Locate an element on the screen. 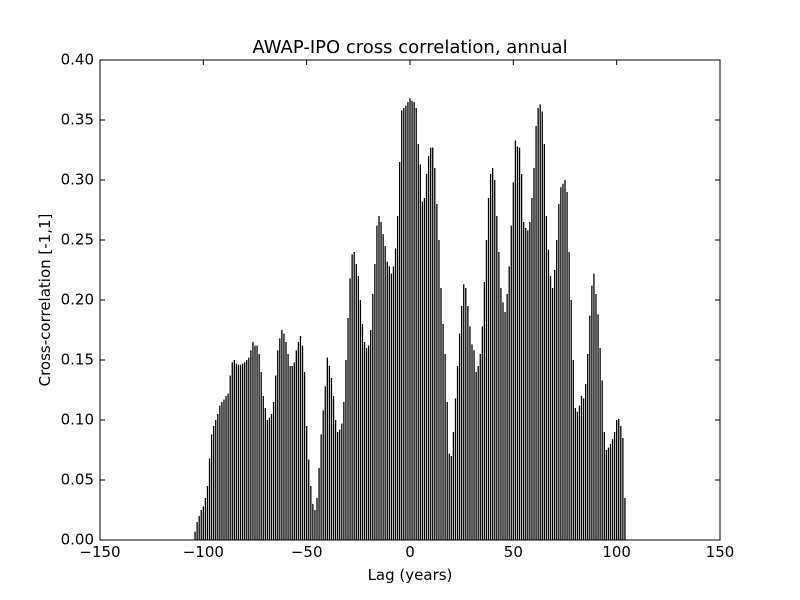  chart-title: AWAP-IPO cross correlation, annual is located at coordinates (409, 47).